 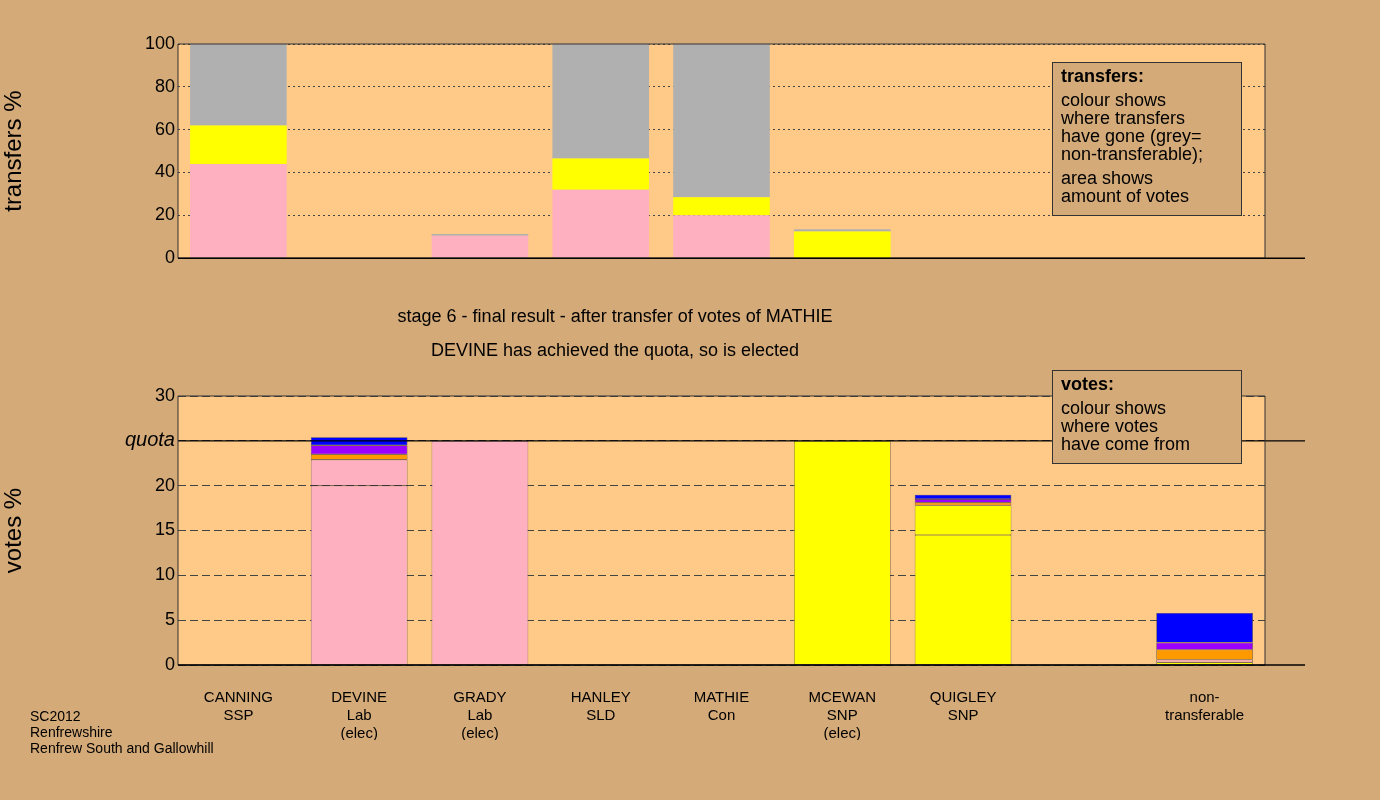 I want to click on y-tick-label: 10, so click(x=164, y=574).